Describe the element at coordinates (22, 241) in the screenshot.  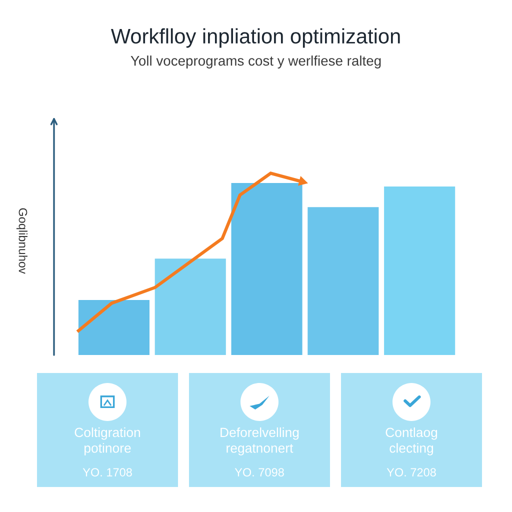
I see `y-axis-title: Goqlibnuhov` at that location.